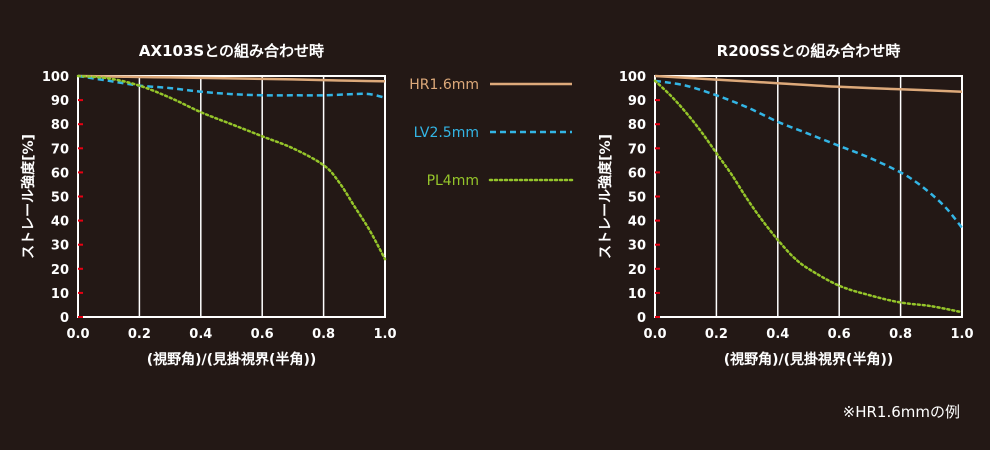 The width and height of the screenshot is (990, 450). I want to click on legend: HR1.6mm LV2.5mm PL4mm, so click(491, 133).